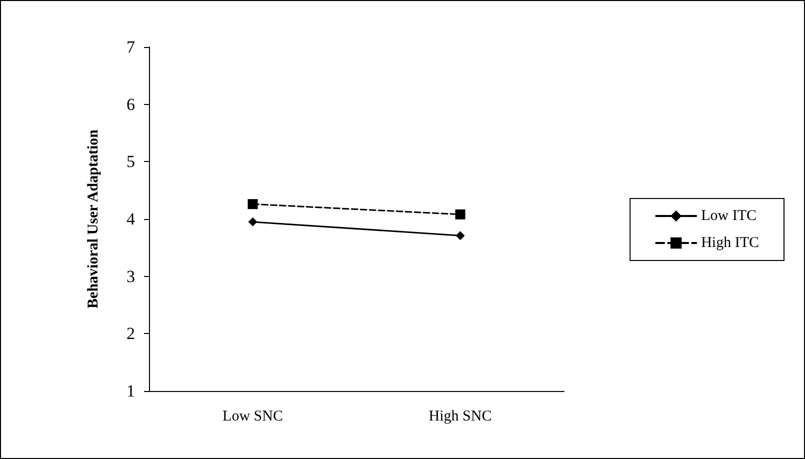 The image size is (805, 459). Describe the element at coordinates (730, 243) in the screenshot. I see `legend-label: High ITC` at that location.